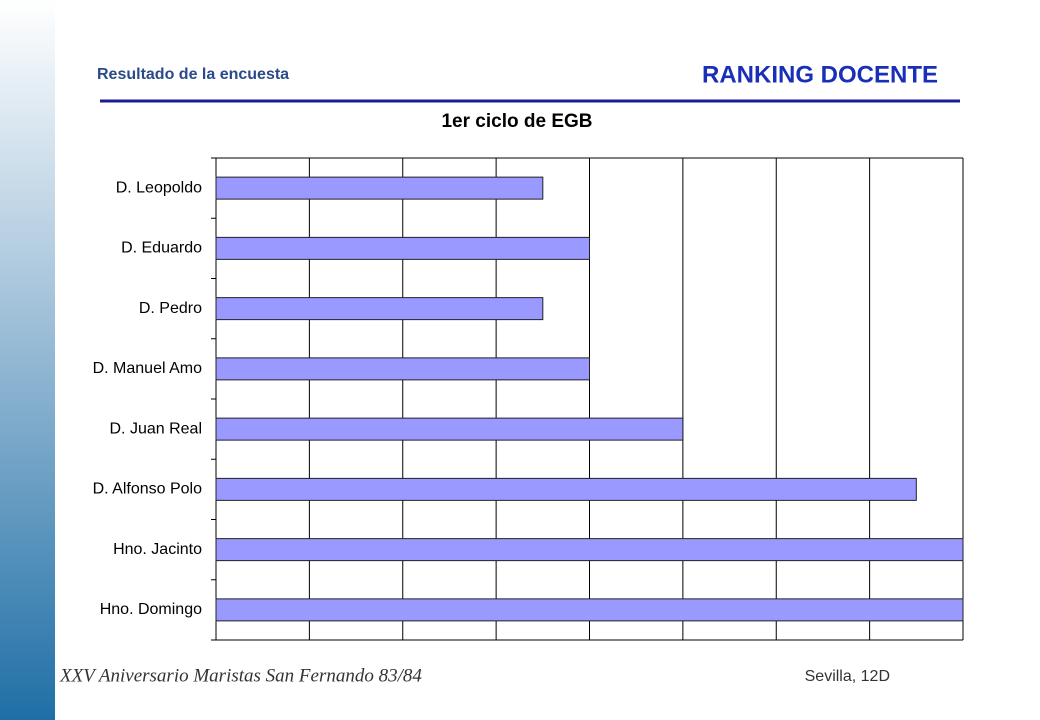 The width and height of the screenshot is (1040, 720). Describe the element at coordinates (148, 489) in the screenshot. I see `y-tick-label: D. Alfonso Polo` at that location.